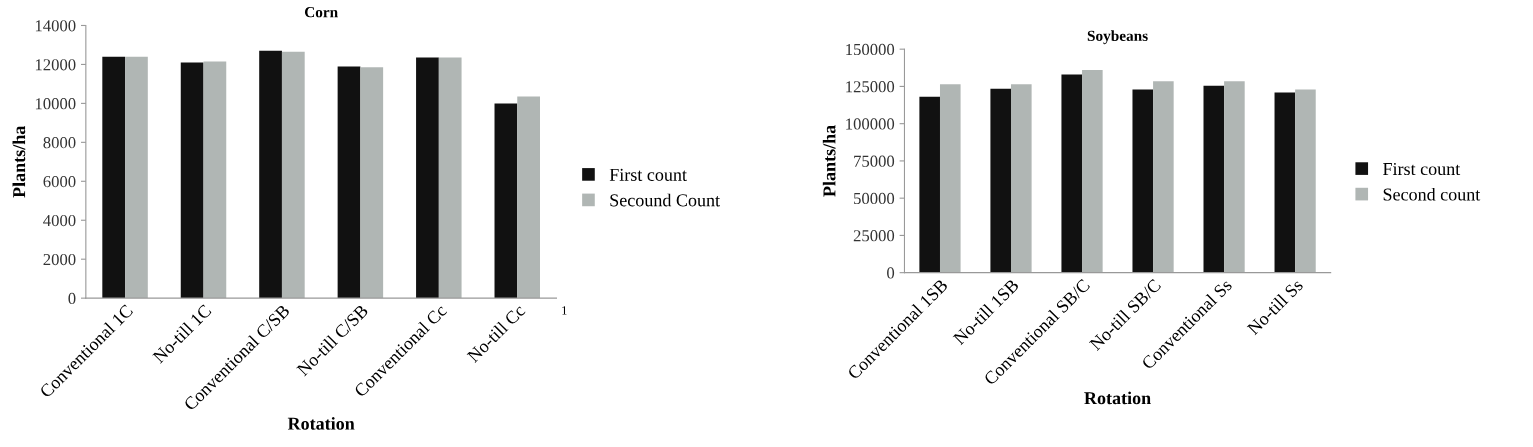  Describe the element at coordinates (874, 198) in the screenshot. I see `y-tick-label: 50000` at that location.